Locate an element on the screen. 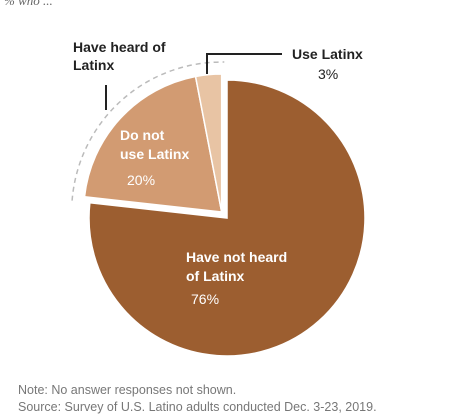 This screenshot has height=420, width=459. leader-line-use is located at coordinates (244, 63).